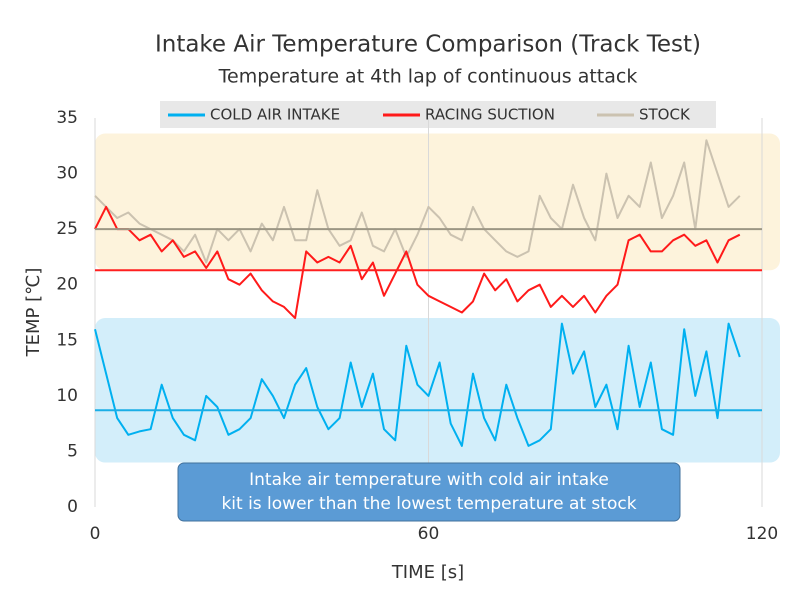 The height and width of the screenshot is (613, 800). Describe the element at coordinates (95, 534) in the screenshot. I see `x-tick-label: 0` at that location.